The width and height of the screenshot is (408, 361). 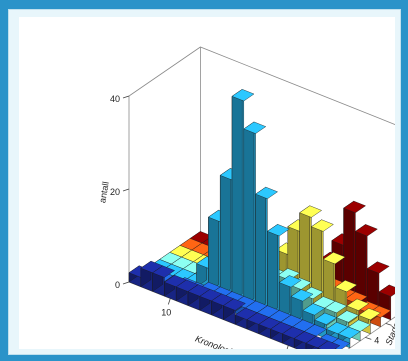 I want to click on y-tick-label-4: 4, so click(x=376, y=340).